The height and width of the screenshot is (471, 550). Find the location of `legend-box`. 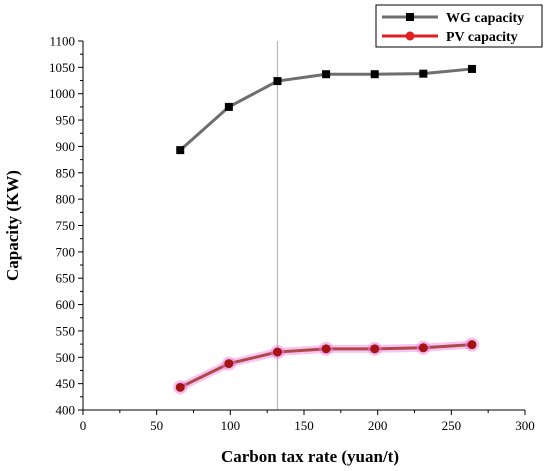

legend-box is located at coordinates (459, 26).